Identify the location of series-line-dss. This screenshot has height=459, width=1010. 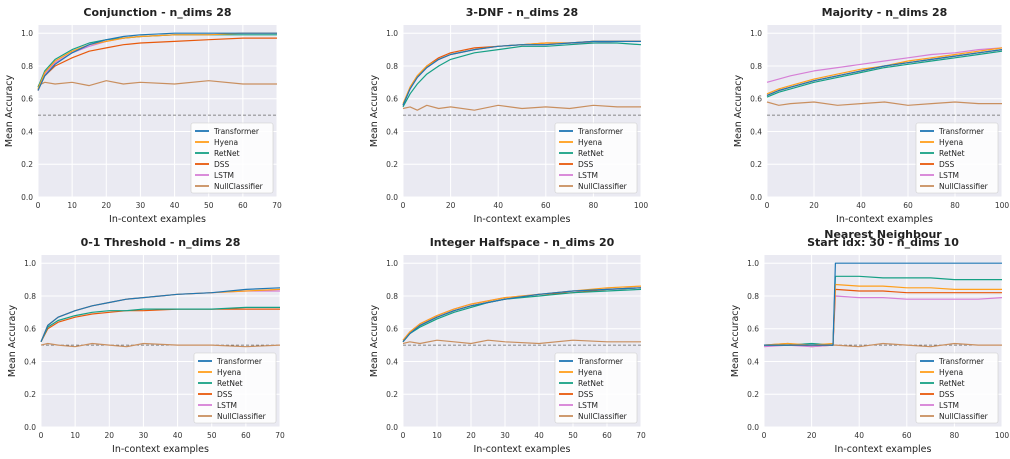
(157, 64).